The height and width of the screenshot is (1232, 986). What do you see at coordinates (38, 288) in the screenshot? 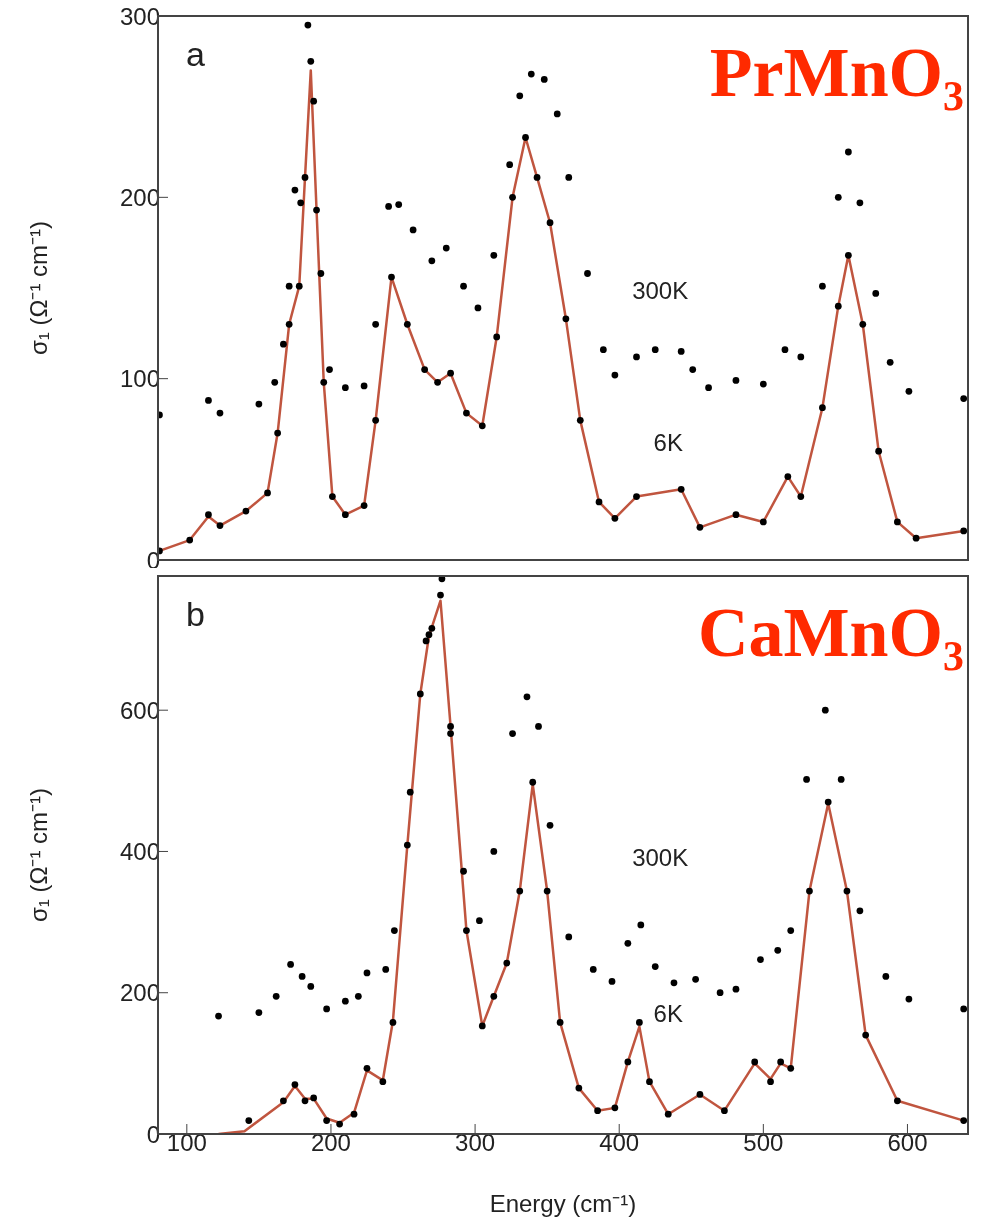
I see `y-axis-title: σ₁ (Ω⁻¹ cm⁻¹)` at bounding box center [38, 288].